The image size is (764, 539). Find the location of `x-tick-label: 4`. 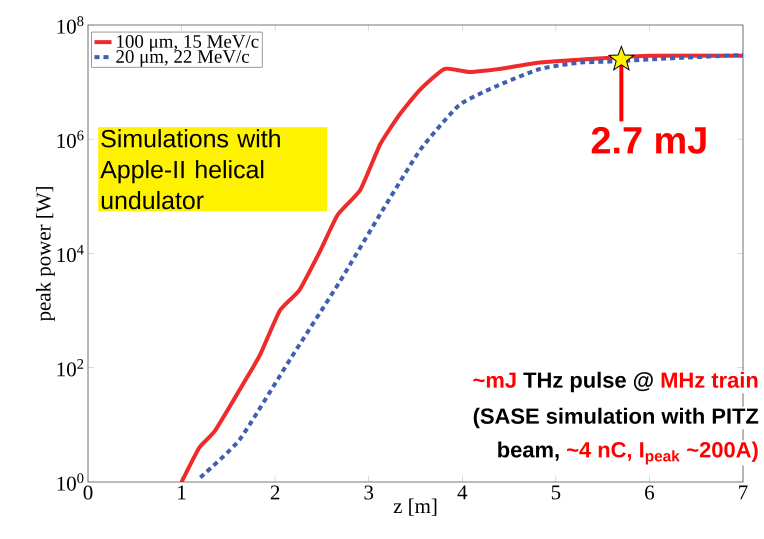

x-tick-label: 4 is located at coordinates (462, 493).